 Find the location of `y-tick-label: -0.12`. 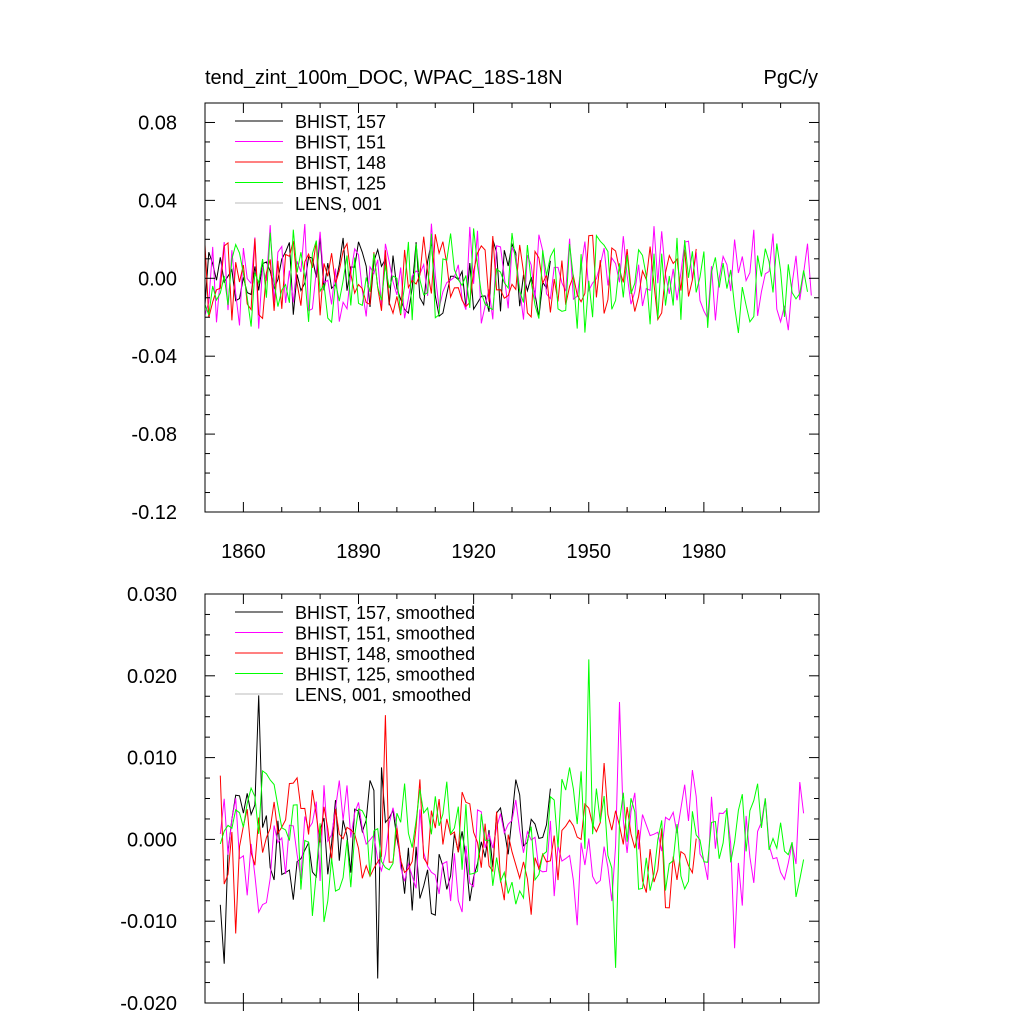

y-tick-label: -0.12 is located at coordinates (154, 513).